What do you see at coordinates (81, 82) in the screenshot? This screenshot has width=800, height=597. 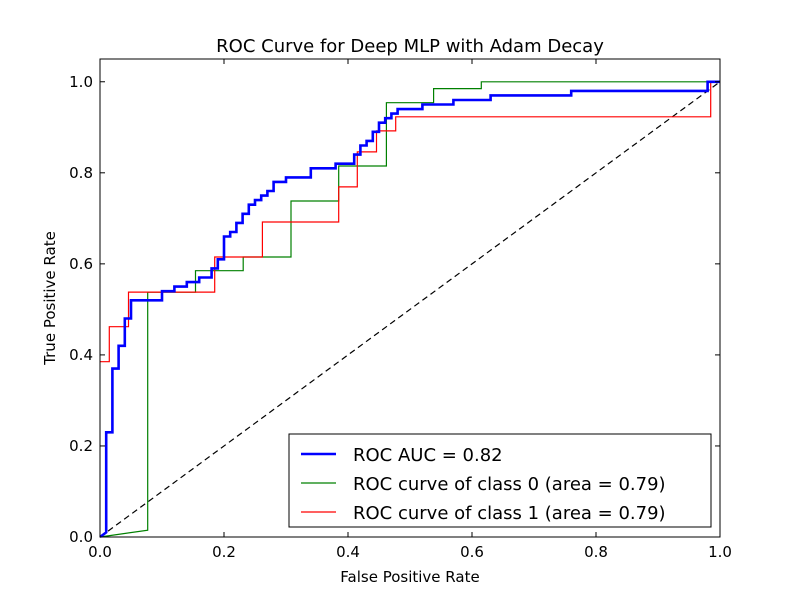 I see `y-tick-label: 1.0` at bounding box center [81, 82].